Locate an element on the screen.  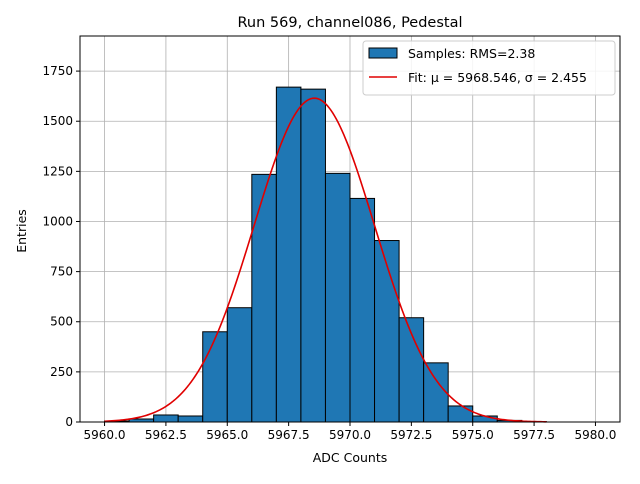
y-tick-label: 500 is located at coordinates (61, 322).